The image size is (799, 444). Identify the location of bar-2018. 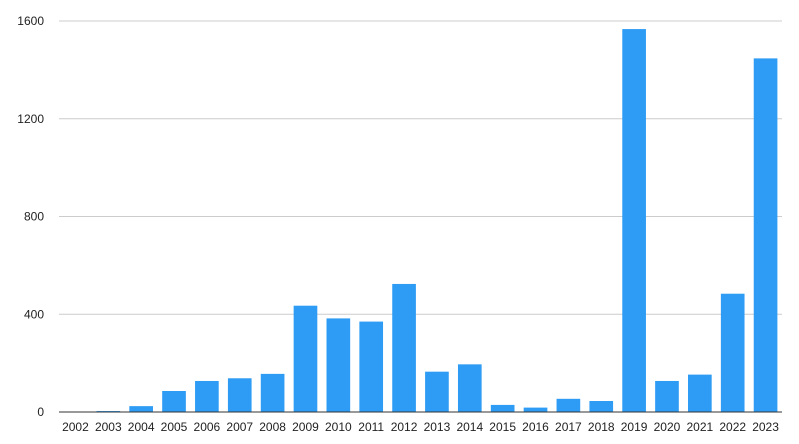
(601, 406).